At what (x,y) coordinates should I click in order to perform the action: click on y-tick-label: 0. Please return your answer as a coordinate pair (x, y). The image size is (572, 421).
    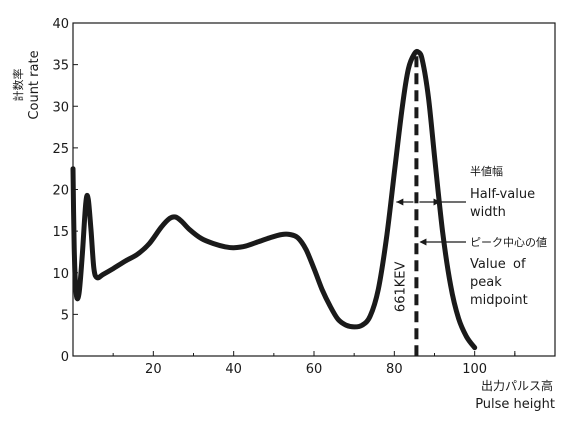
    Looking at the image, I should click on (65, 357).